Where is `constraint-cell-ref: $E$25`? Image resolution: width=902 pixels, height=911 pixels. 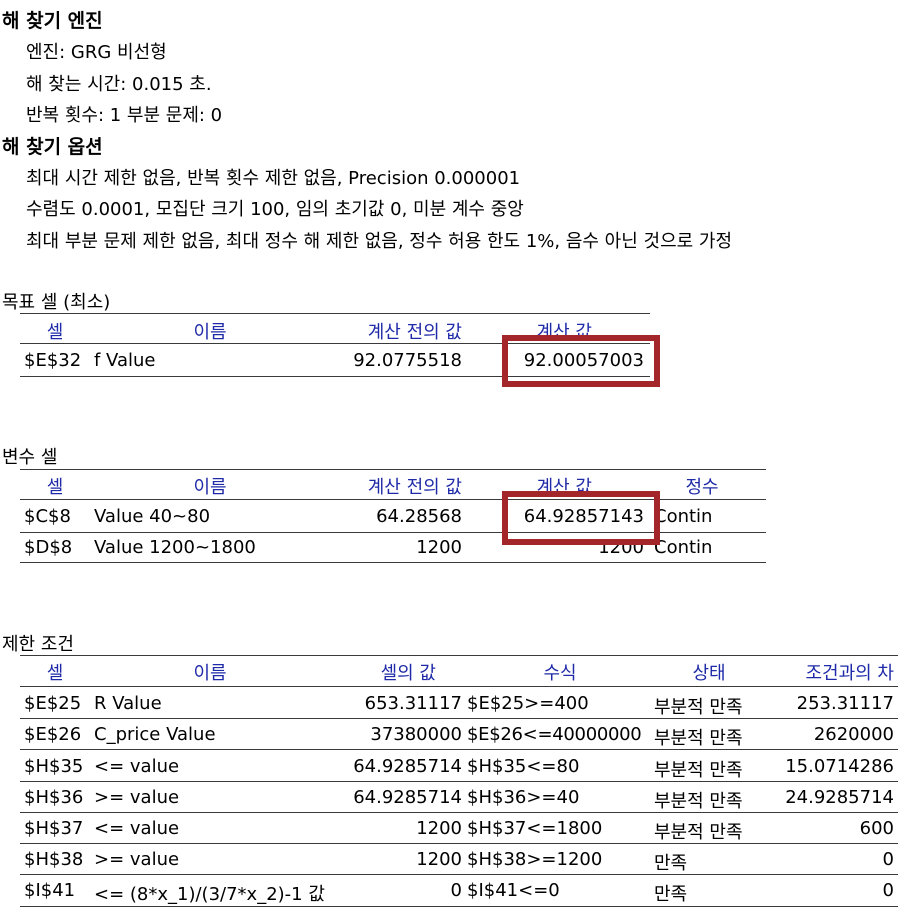 constraint-cell-ref: $E$25 is located at coordinates (53, 703).